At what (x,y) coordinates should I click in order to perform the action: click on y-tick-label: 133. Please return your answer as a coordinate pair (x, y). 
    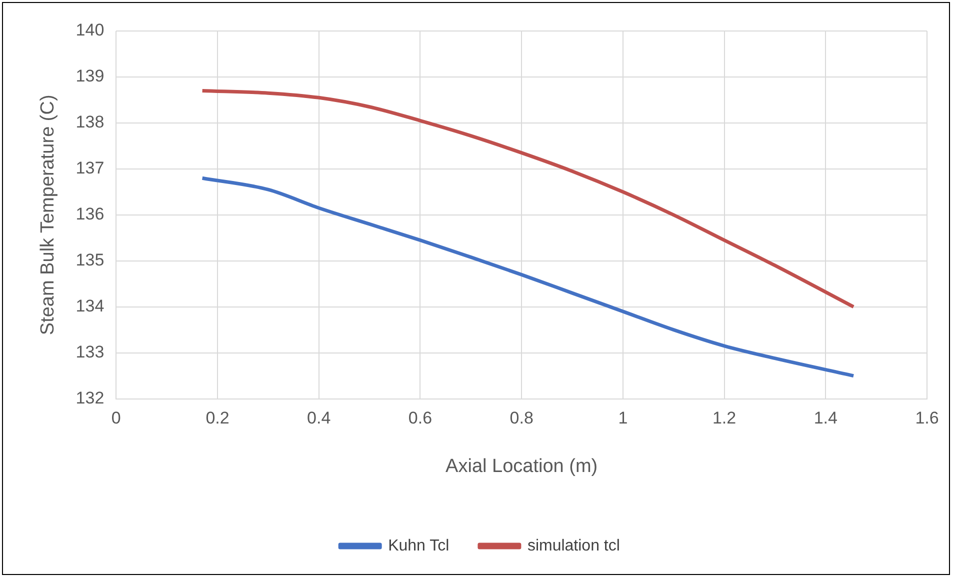
    Looking at the image, I should click on (90, 352).